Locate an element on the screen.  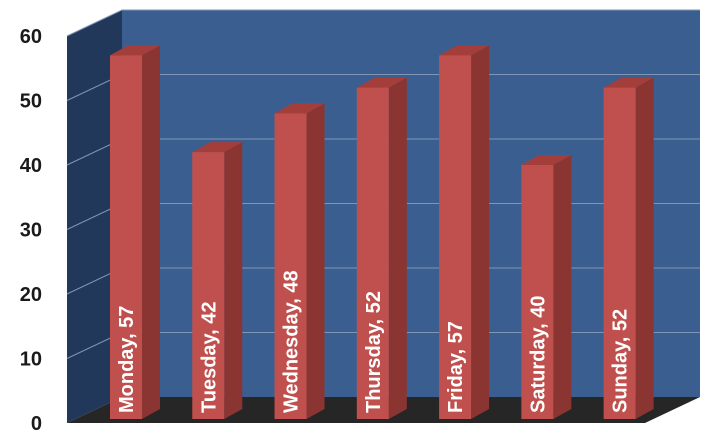
bar-data-label: Friday, 57 is located at coordinates (456, 367).